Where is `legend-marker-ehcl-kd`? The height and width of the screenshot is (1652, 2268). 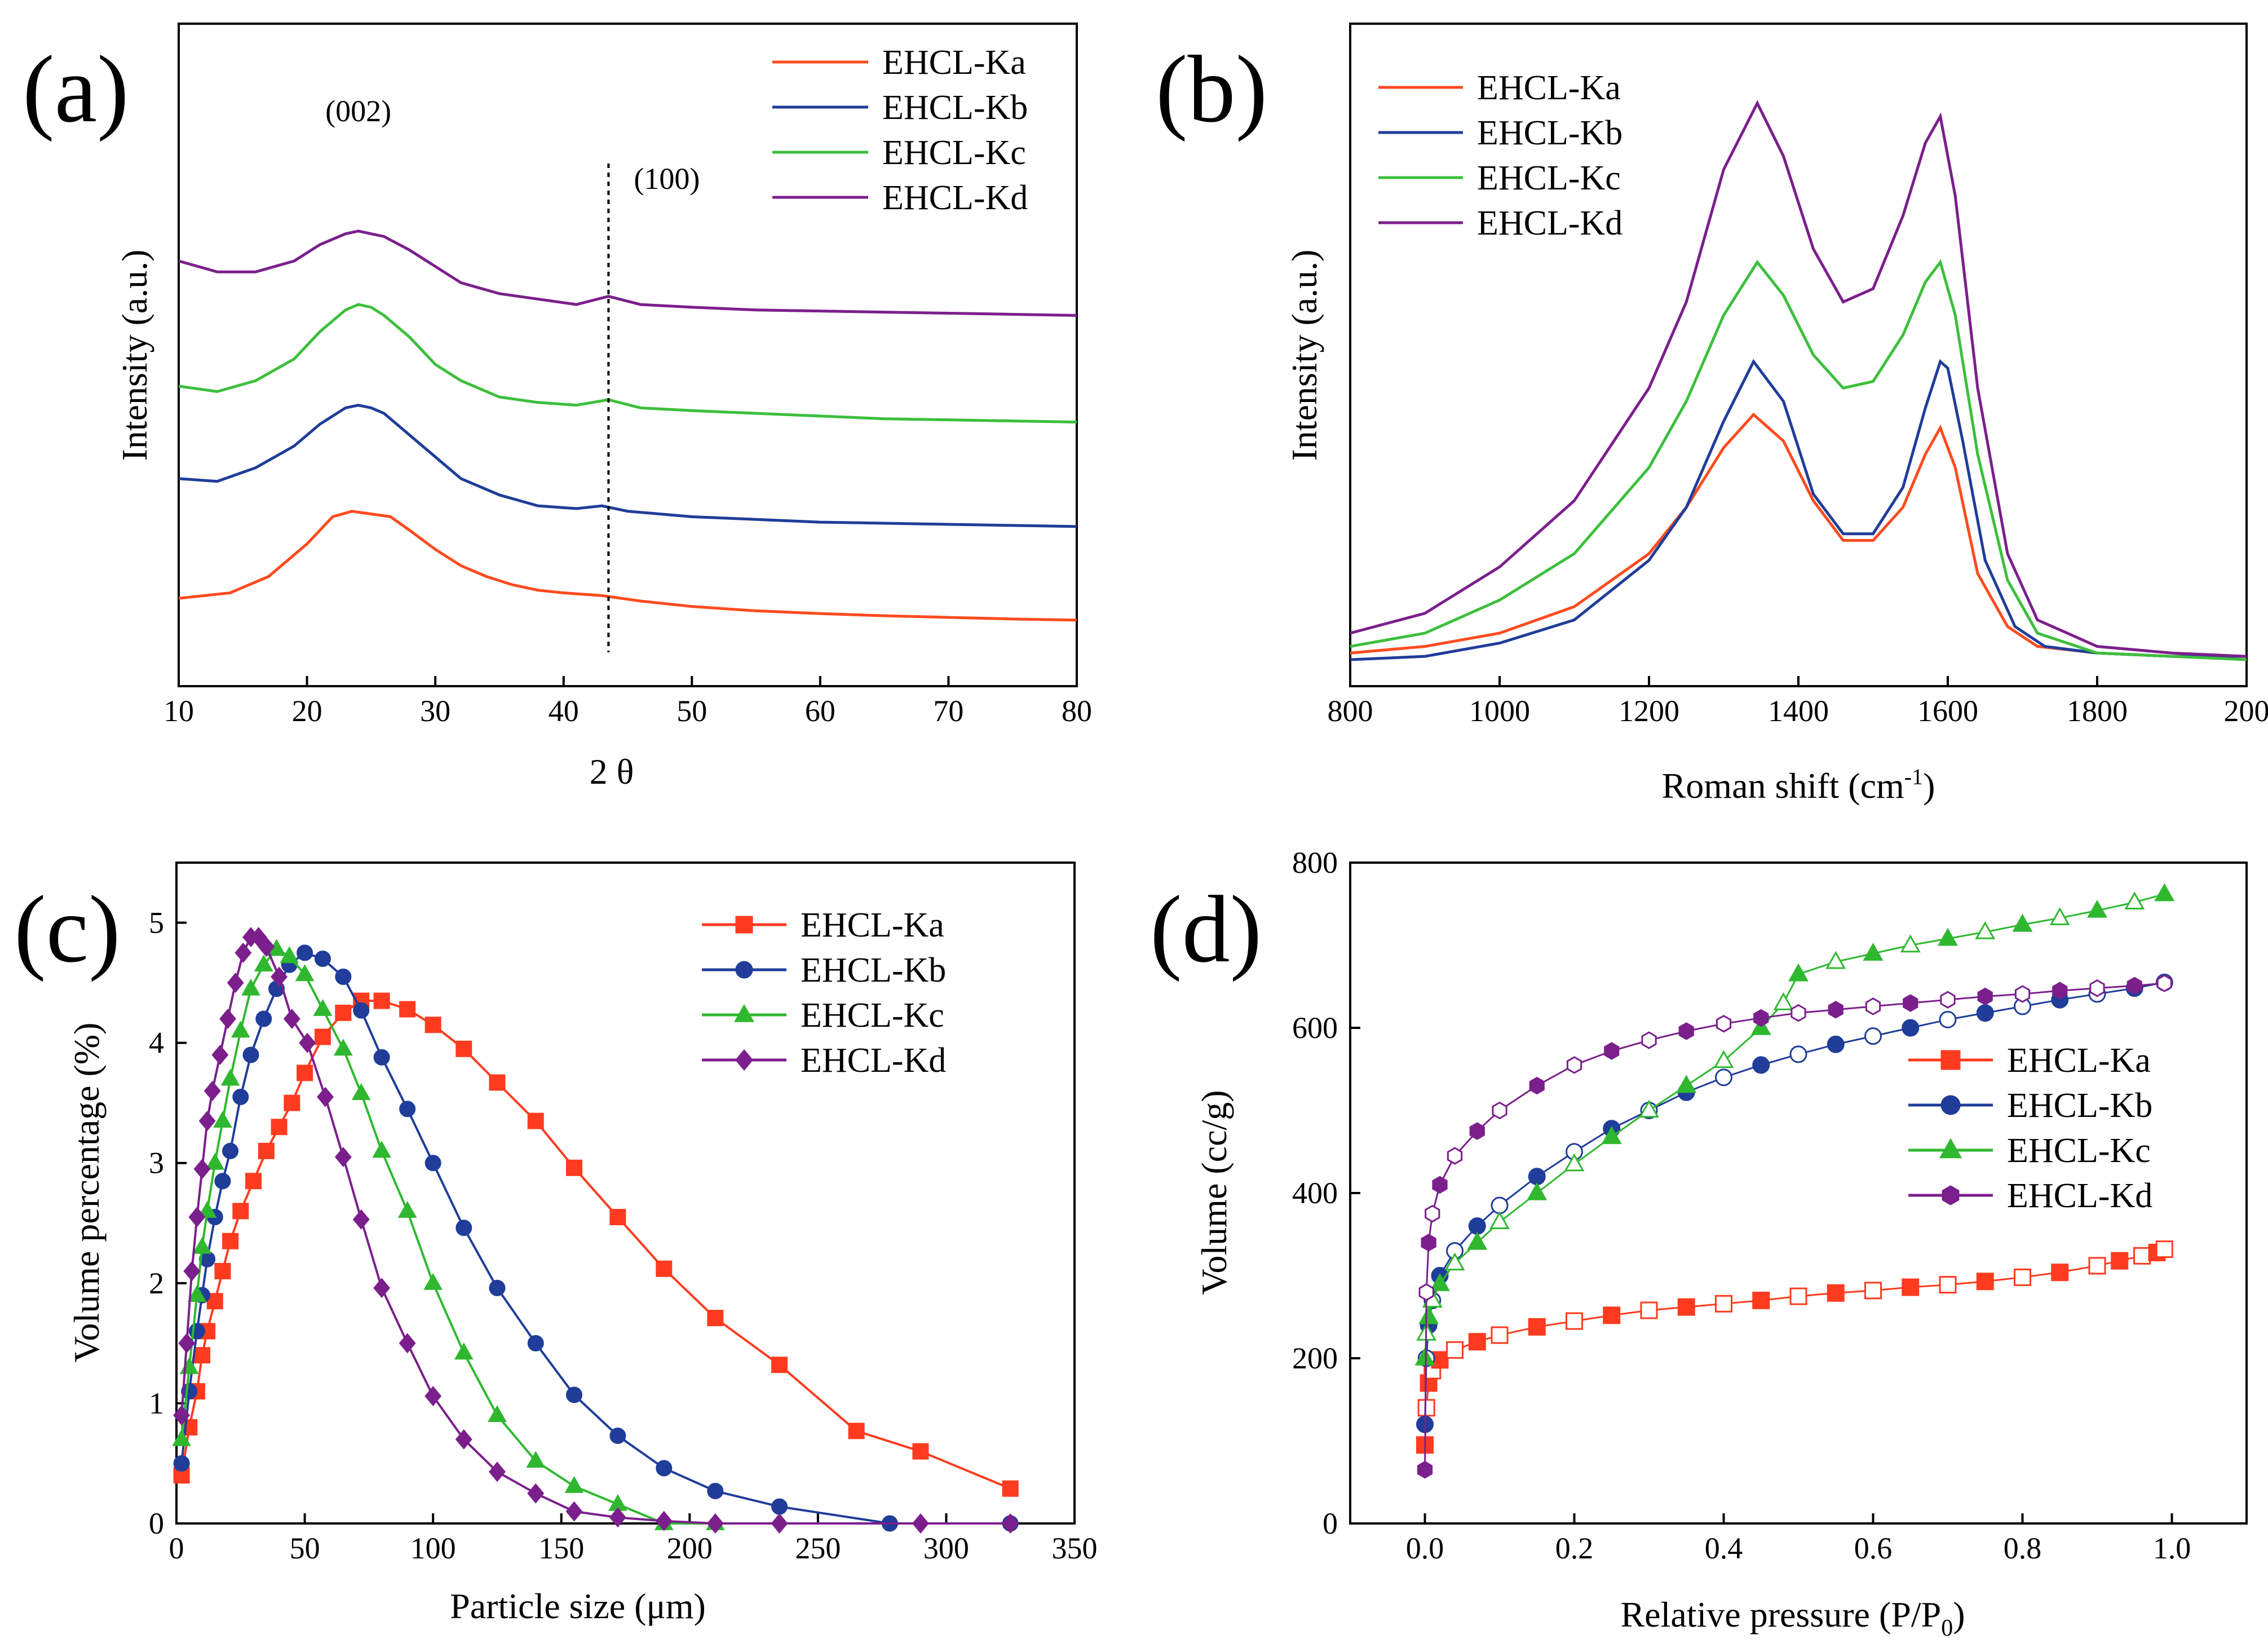 legend-marker-ehcl-kd is located at coordinates (744, 1060).